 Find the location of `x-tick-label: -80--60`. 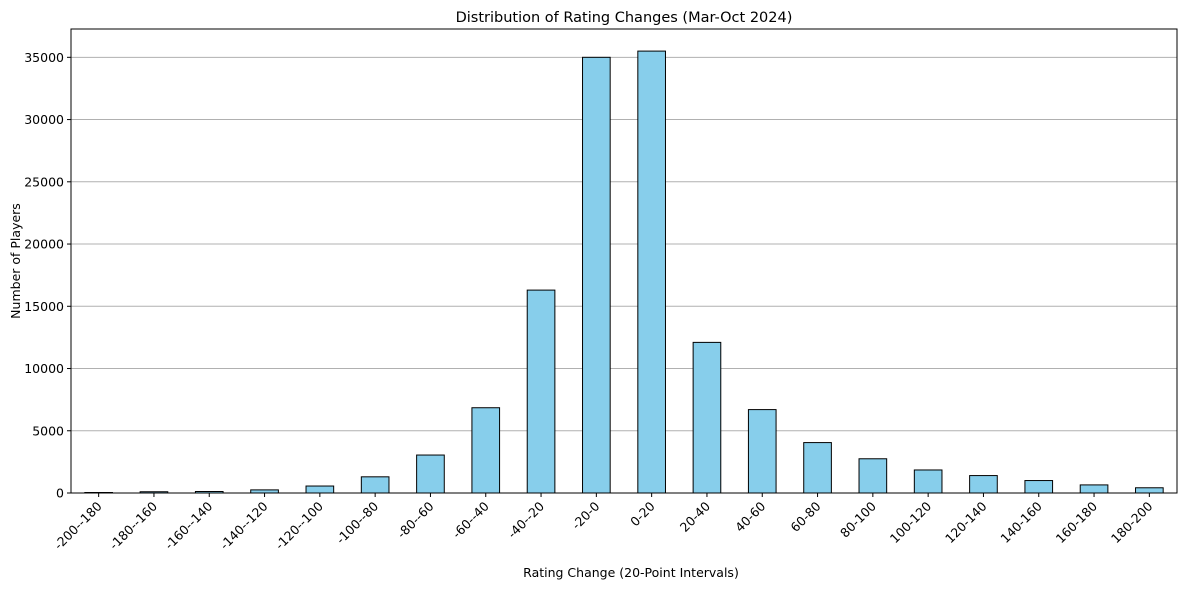

x-tick-label: -80--60 is located at coordinates (415, 519).